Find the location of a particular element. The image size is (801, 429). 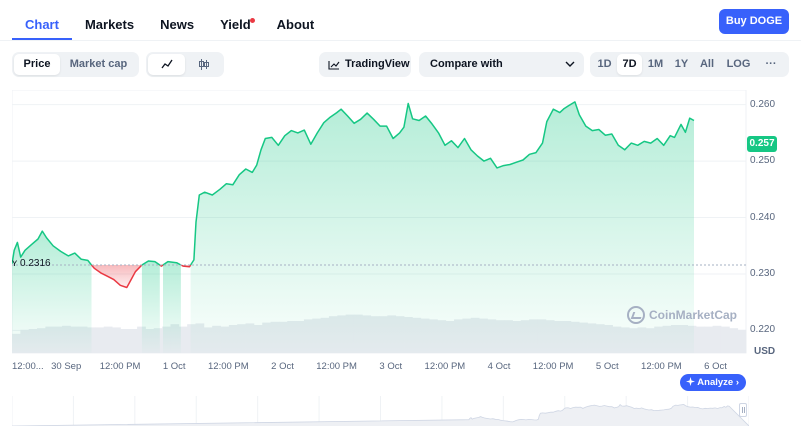

x-tick-label: 30 Sep is located at coordinates (66, 366).